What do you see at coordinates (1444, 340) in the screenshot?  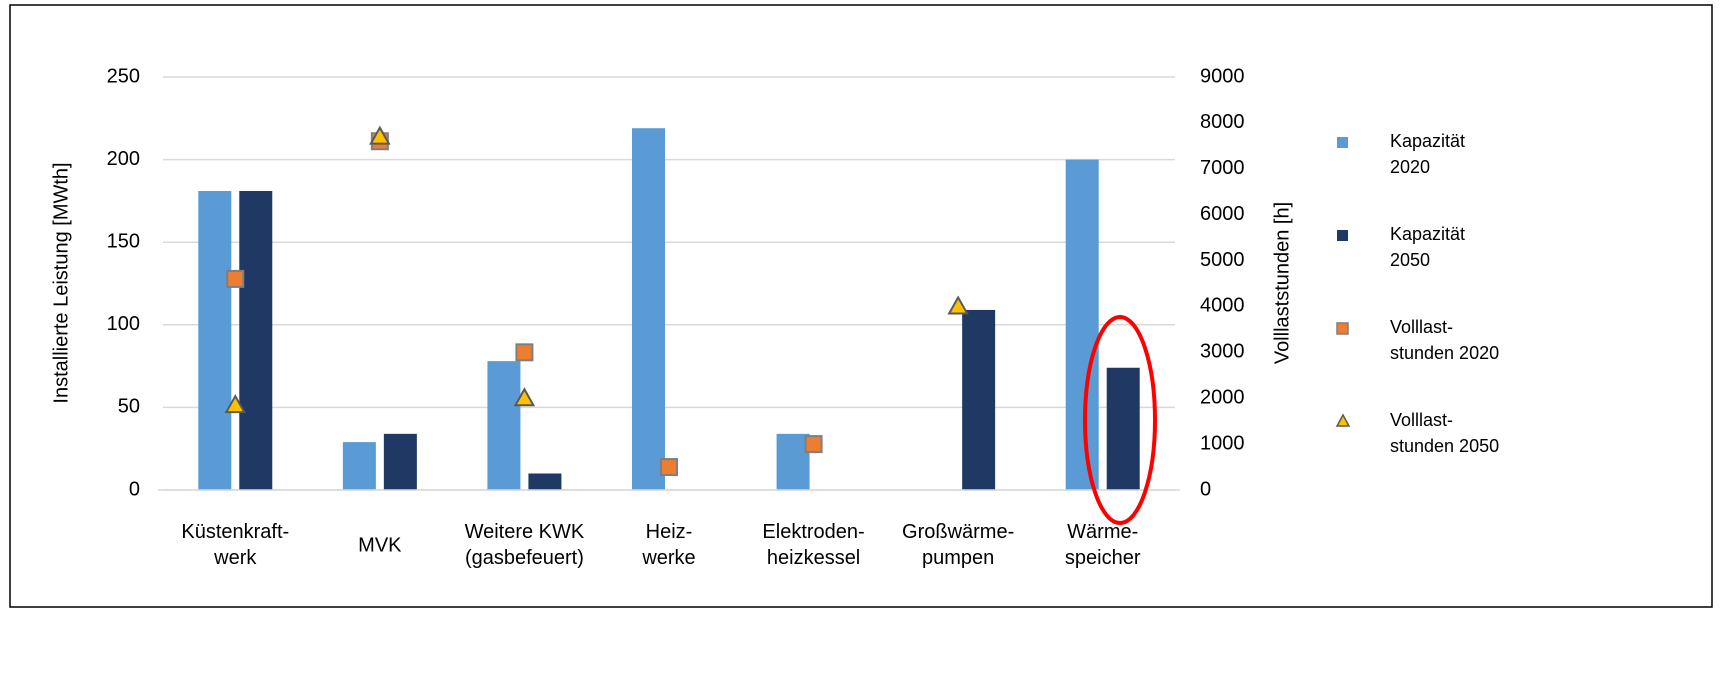 I see `legend-label: Volllast-stunden 2020` at bounding box center [1444, 340].